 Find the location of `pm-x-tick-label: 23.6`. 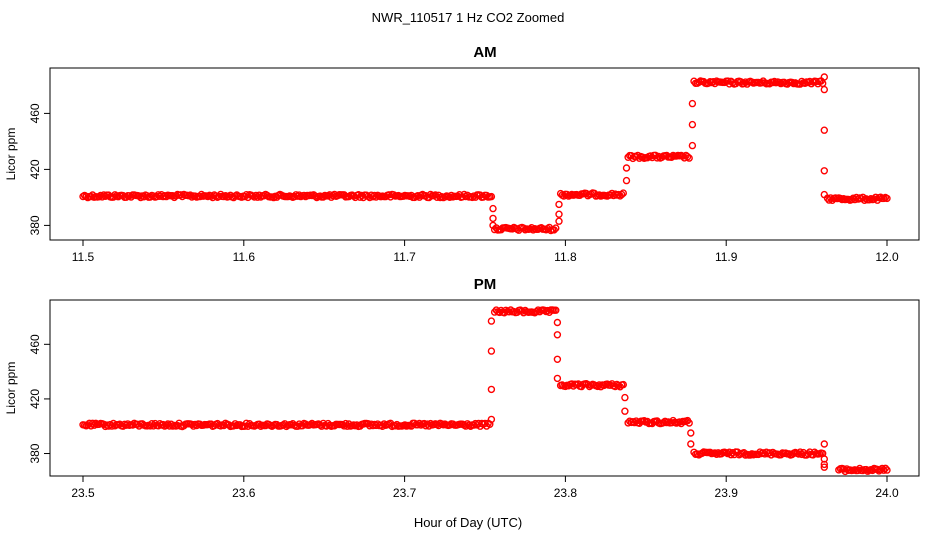

pm-x-tick-label: 23.6 is located at coordinates (244, 493).